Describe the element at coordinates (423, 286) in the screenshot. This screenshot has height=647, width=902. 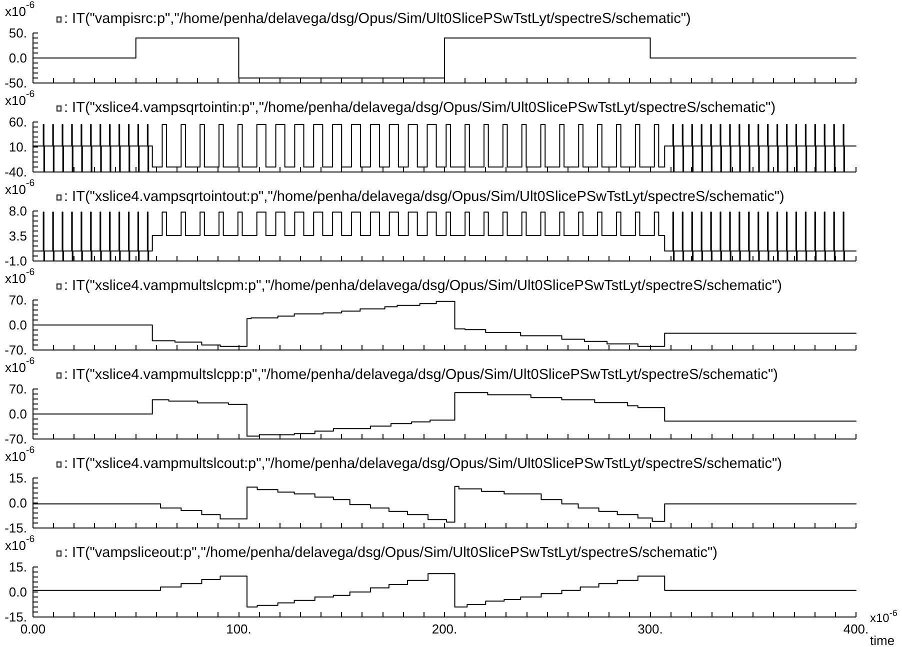
I see `legend-label: : IT("xslice4.vampmultslcpm:p","/home/penha/delavega/dsg/Opus/Sim/Ult0SlicePSwTstLyt/spectreS/schematic")` at that location.